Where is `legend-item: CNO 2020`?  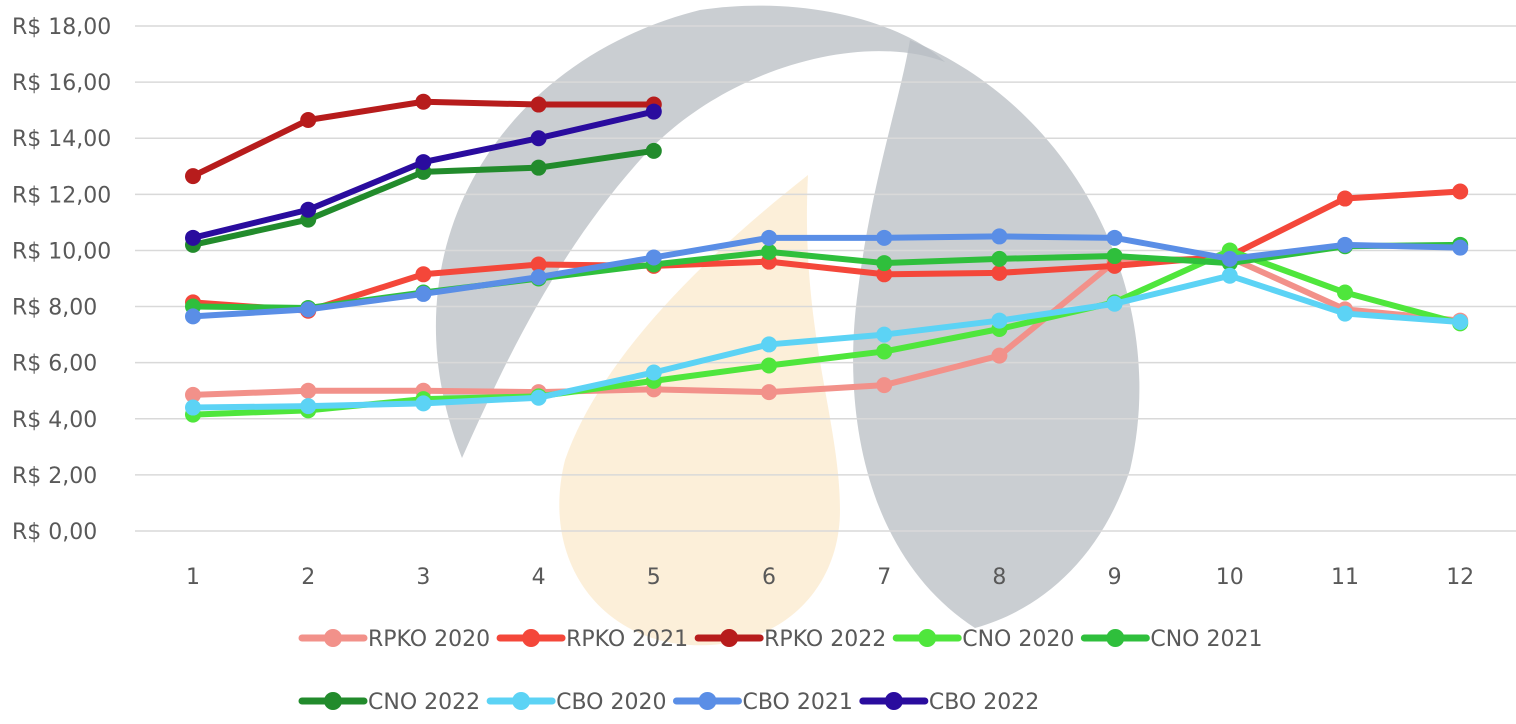
legend-item: CNO 2020 is located at coordinates (983, 639).